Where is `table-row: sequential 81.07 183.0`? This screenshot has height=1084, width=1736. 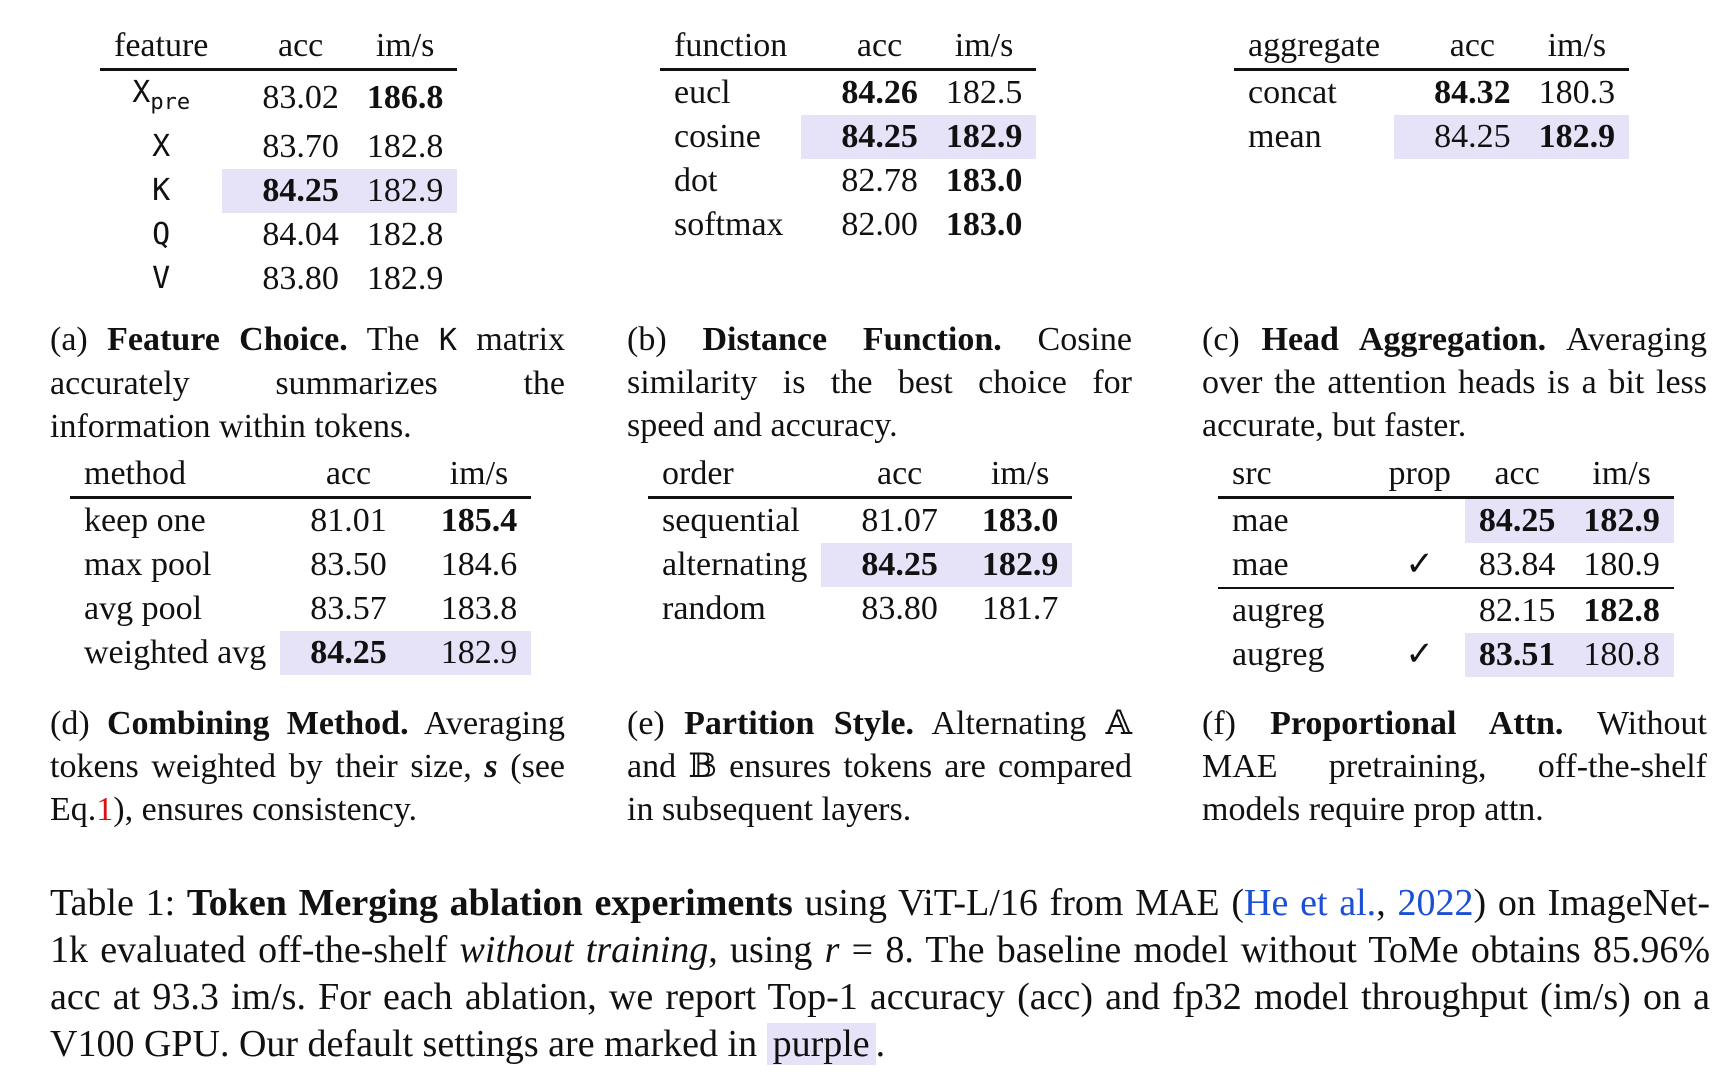 table-row: sequential 81.07 183.0 is located at coordinates (860, 521).